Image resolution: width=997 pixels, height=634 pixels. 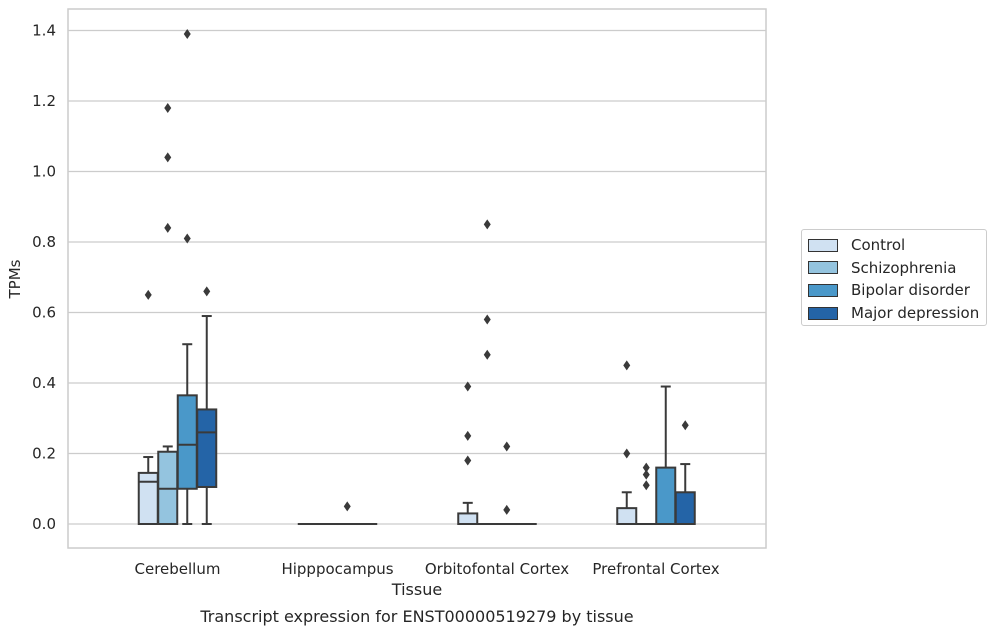 I want to click on x-tick-label: Orbitofontal Cortex, so click(x=497, y=569).